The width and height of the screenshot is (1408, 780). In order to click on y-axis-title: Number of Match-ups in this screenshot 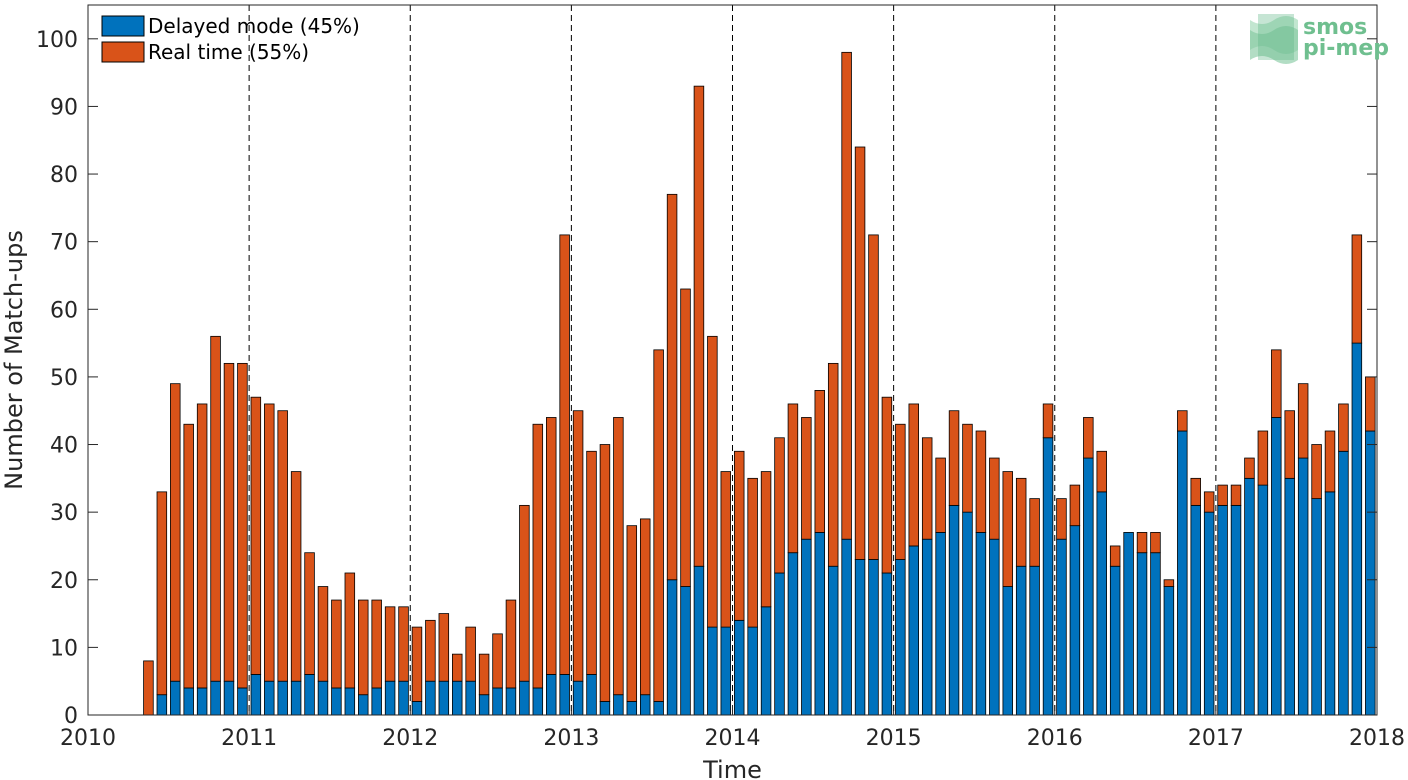, I will do `click(14, 360)`.